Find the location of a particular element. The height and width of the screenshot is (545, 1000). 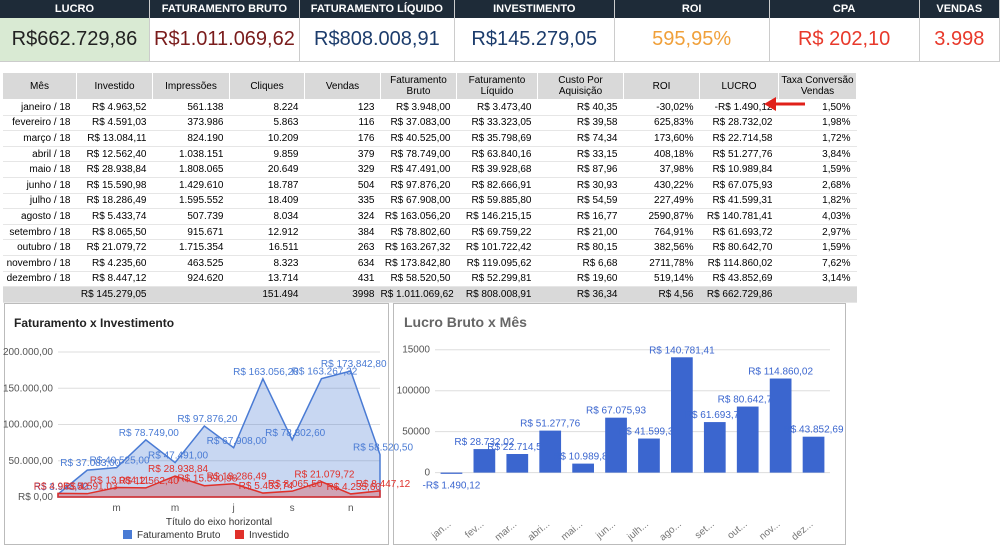

table-cell: R$ 63.840,16 is located at coordinates (497, 154).